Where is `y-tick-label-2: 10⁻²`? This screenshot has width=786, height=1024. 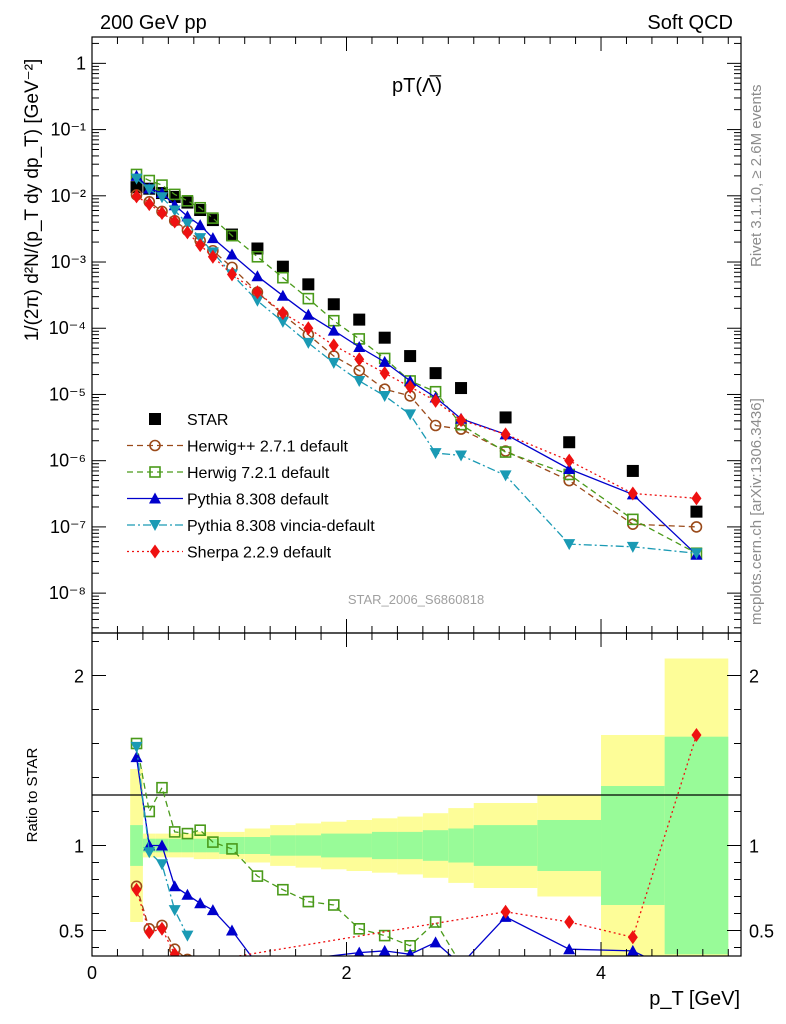
y-tick-label-2: 10⁻² is located at coordinates (68, 196).